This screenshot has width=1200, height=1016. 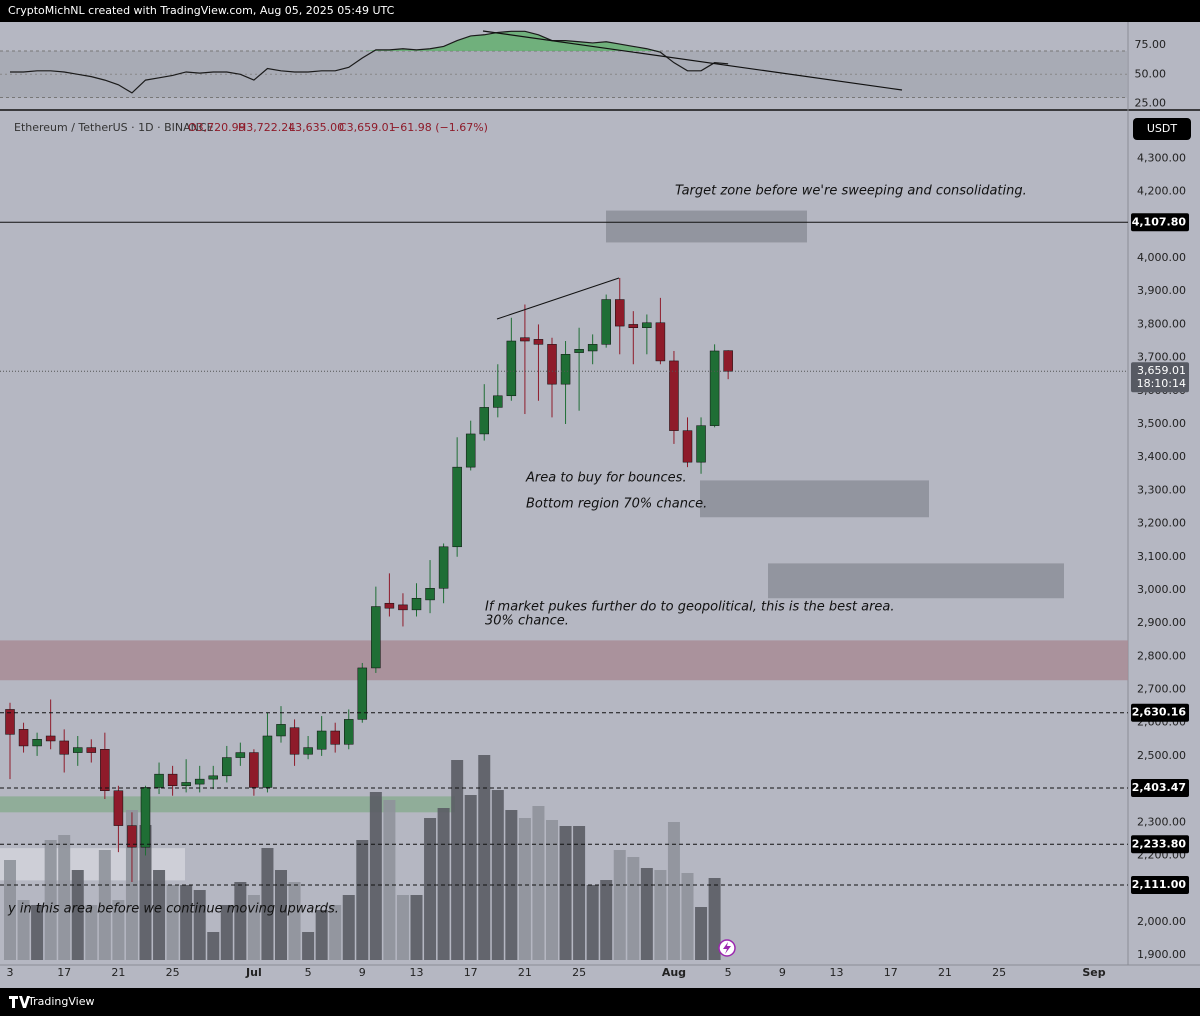 I want to click on ohlc-low: L3,635.00, so click(x=316, y=127).